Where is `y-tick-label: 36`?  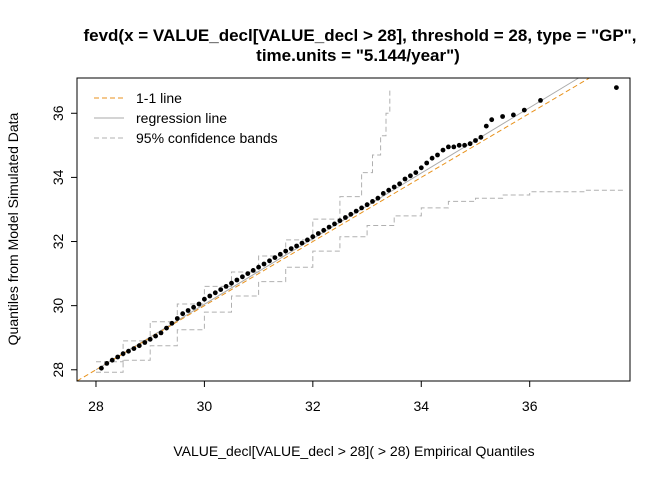 y-tick-label: 36 is located at coordinates (58, 113).